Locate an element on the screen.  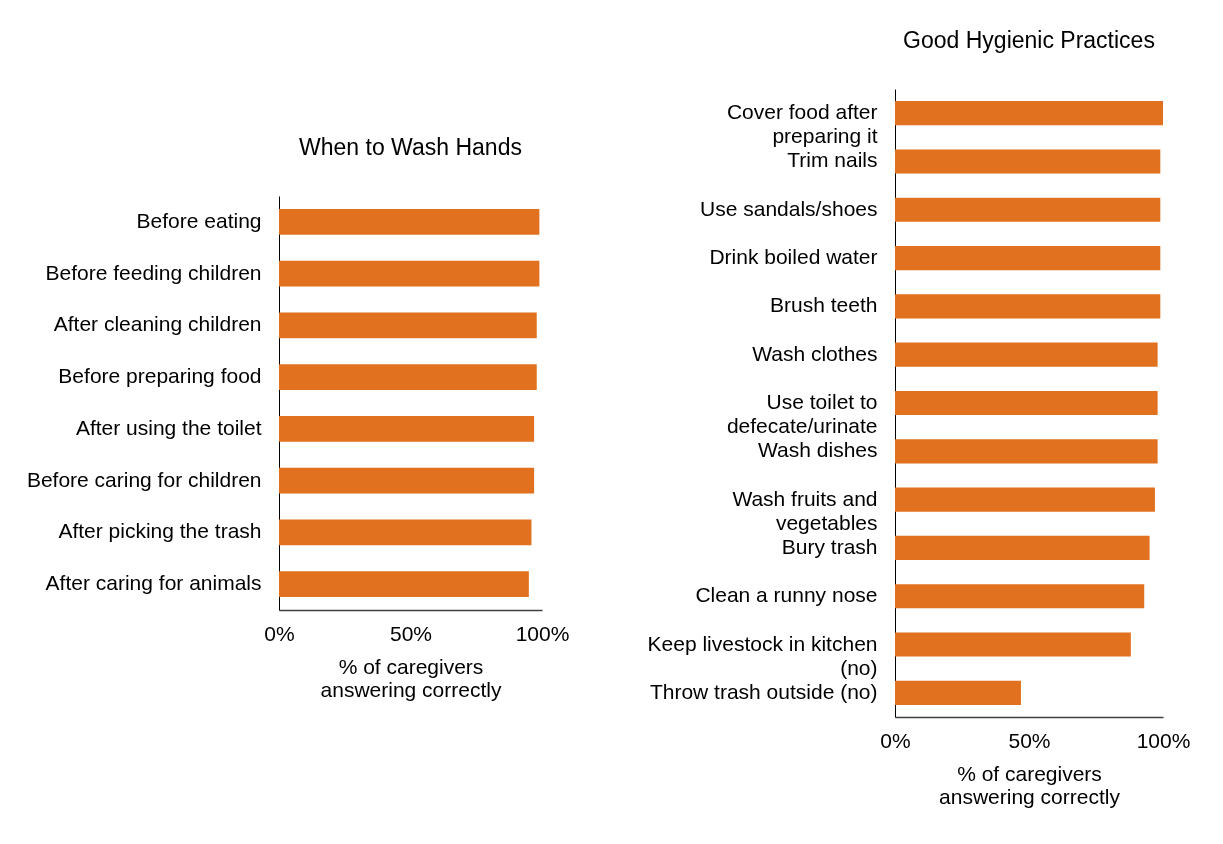
y-tick-label: Before caring for children is located at coordinates (144, 479).